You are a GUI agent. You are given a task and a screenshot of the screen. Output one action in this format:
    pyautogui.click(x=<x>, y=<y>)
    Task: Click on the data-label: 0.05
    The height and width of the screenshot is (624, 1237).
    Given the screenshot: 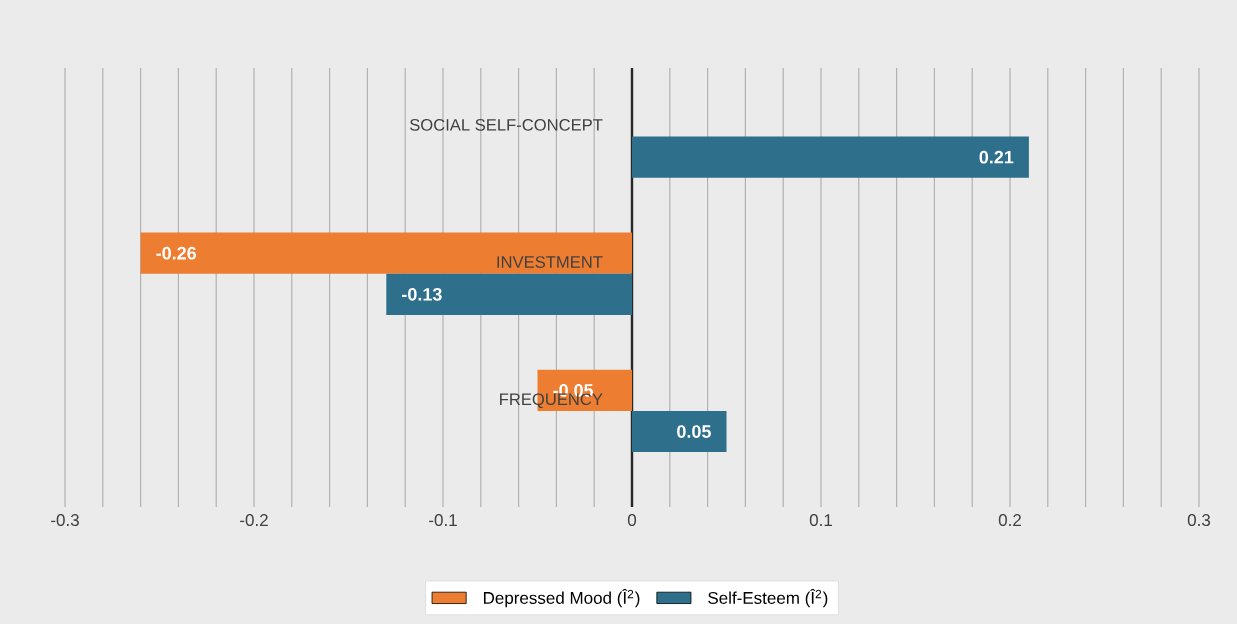 What is the action you would take?
    pyautogui.click(x=694, y=431)
    